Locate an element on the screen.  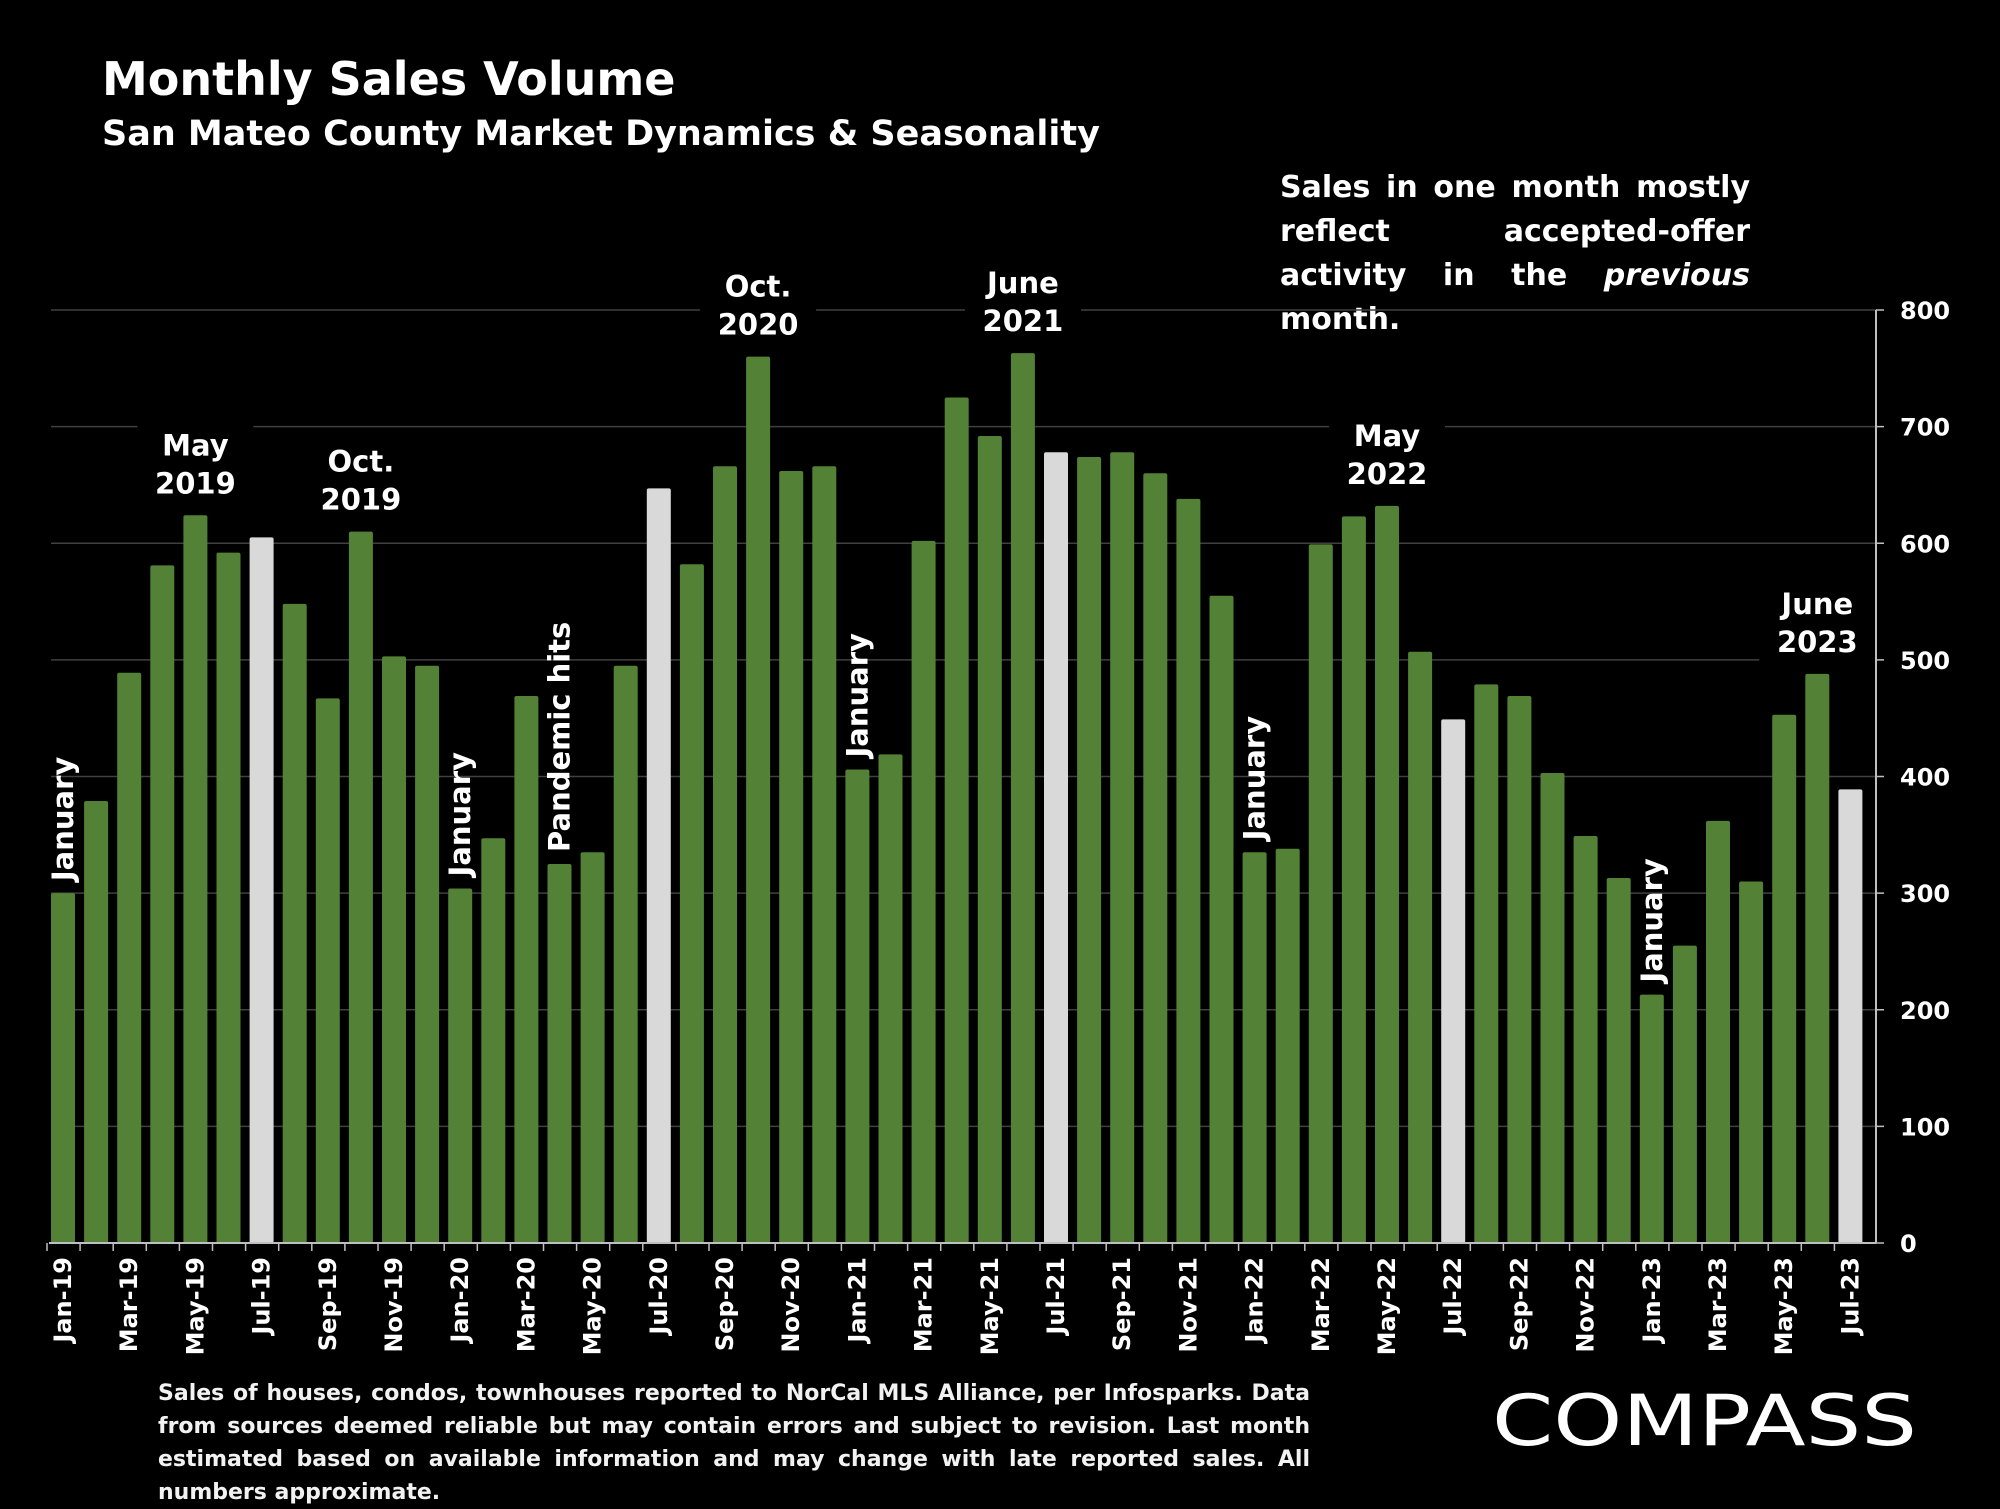
y-tick-label: 400 is located at coordinates (1925, 778).